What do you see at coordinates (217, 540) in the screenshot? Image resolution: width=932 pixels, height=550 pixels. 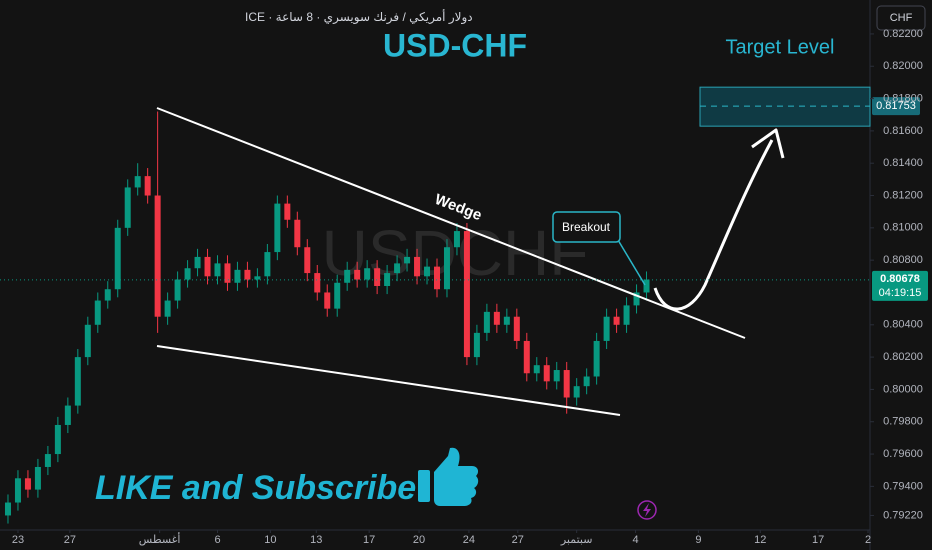 I see `x-tick-label: 6` at bounding box center [217, 540].